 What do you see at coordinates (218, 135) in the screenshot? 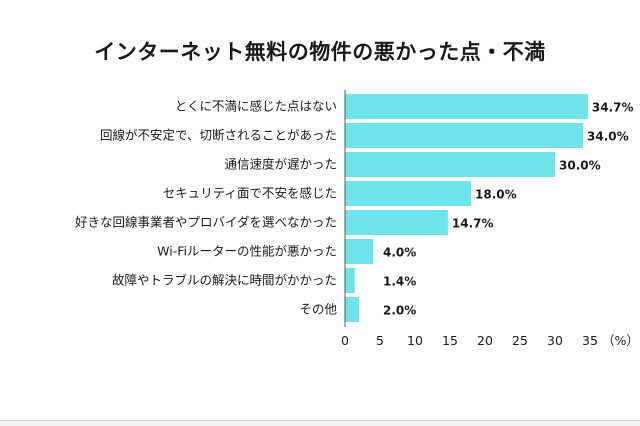
I see `category-label: 回線が不安定で、切断されることがあった` at bounding box center [218, 135].